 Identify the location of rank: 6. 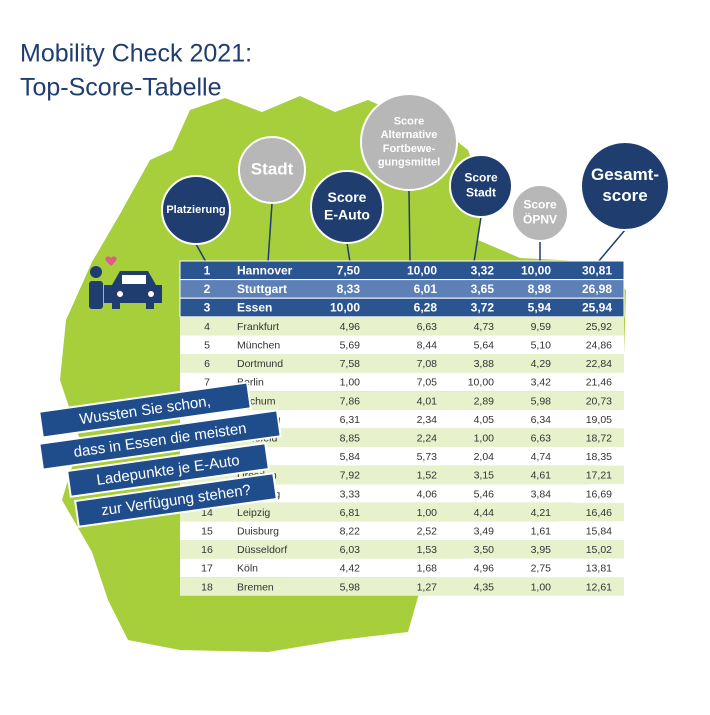
(207, 364).